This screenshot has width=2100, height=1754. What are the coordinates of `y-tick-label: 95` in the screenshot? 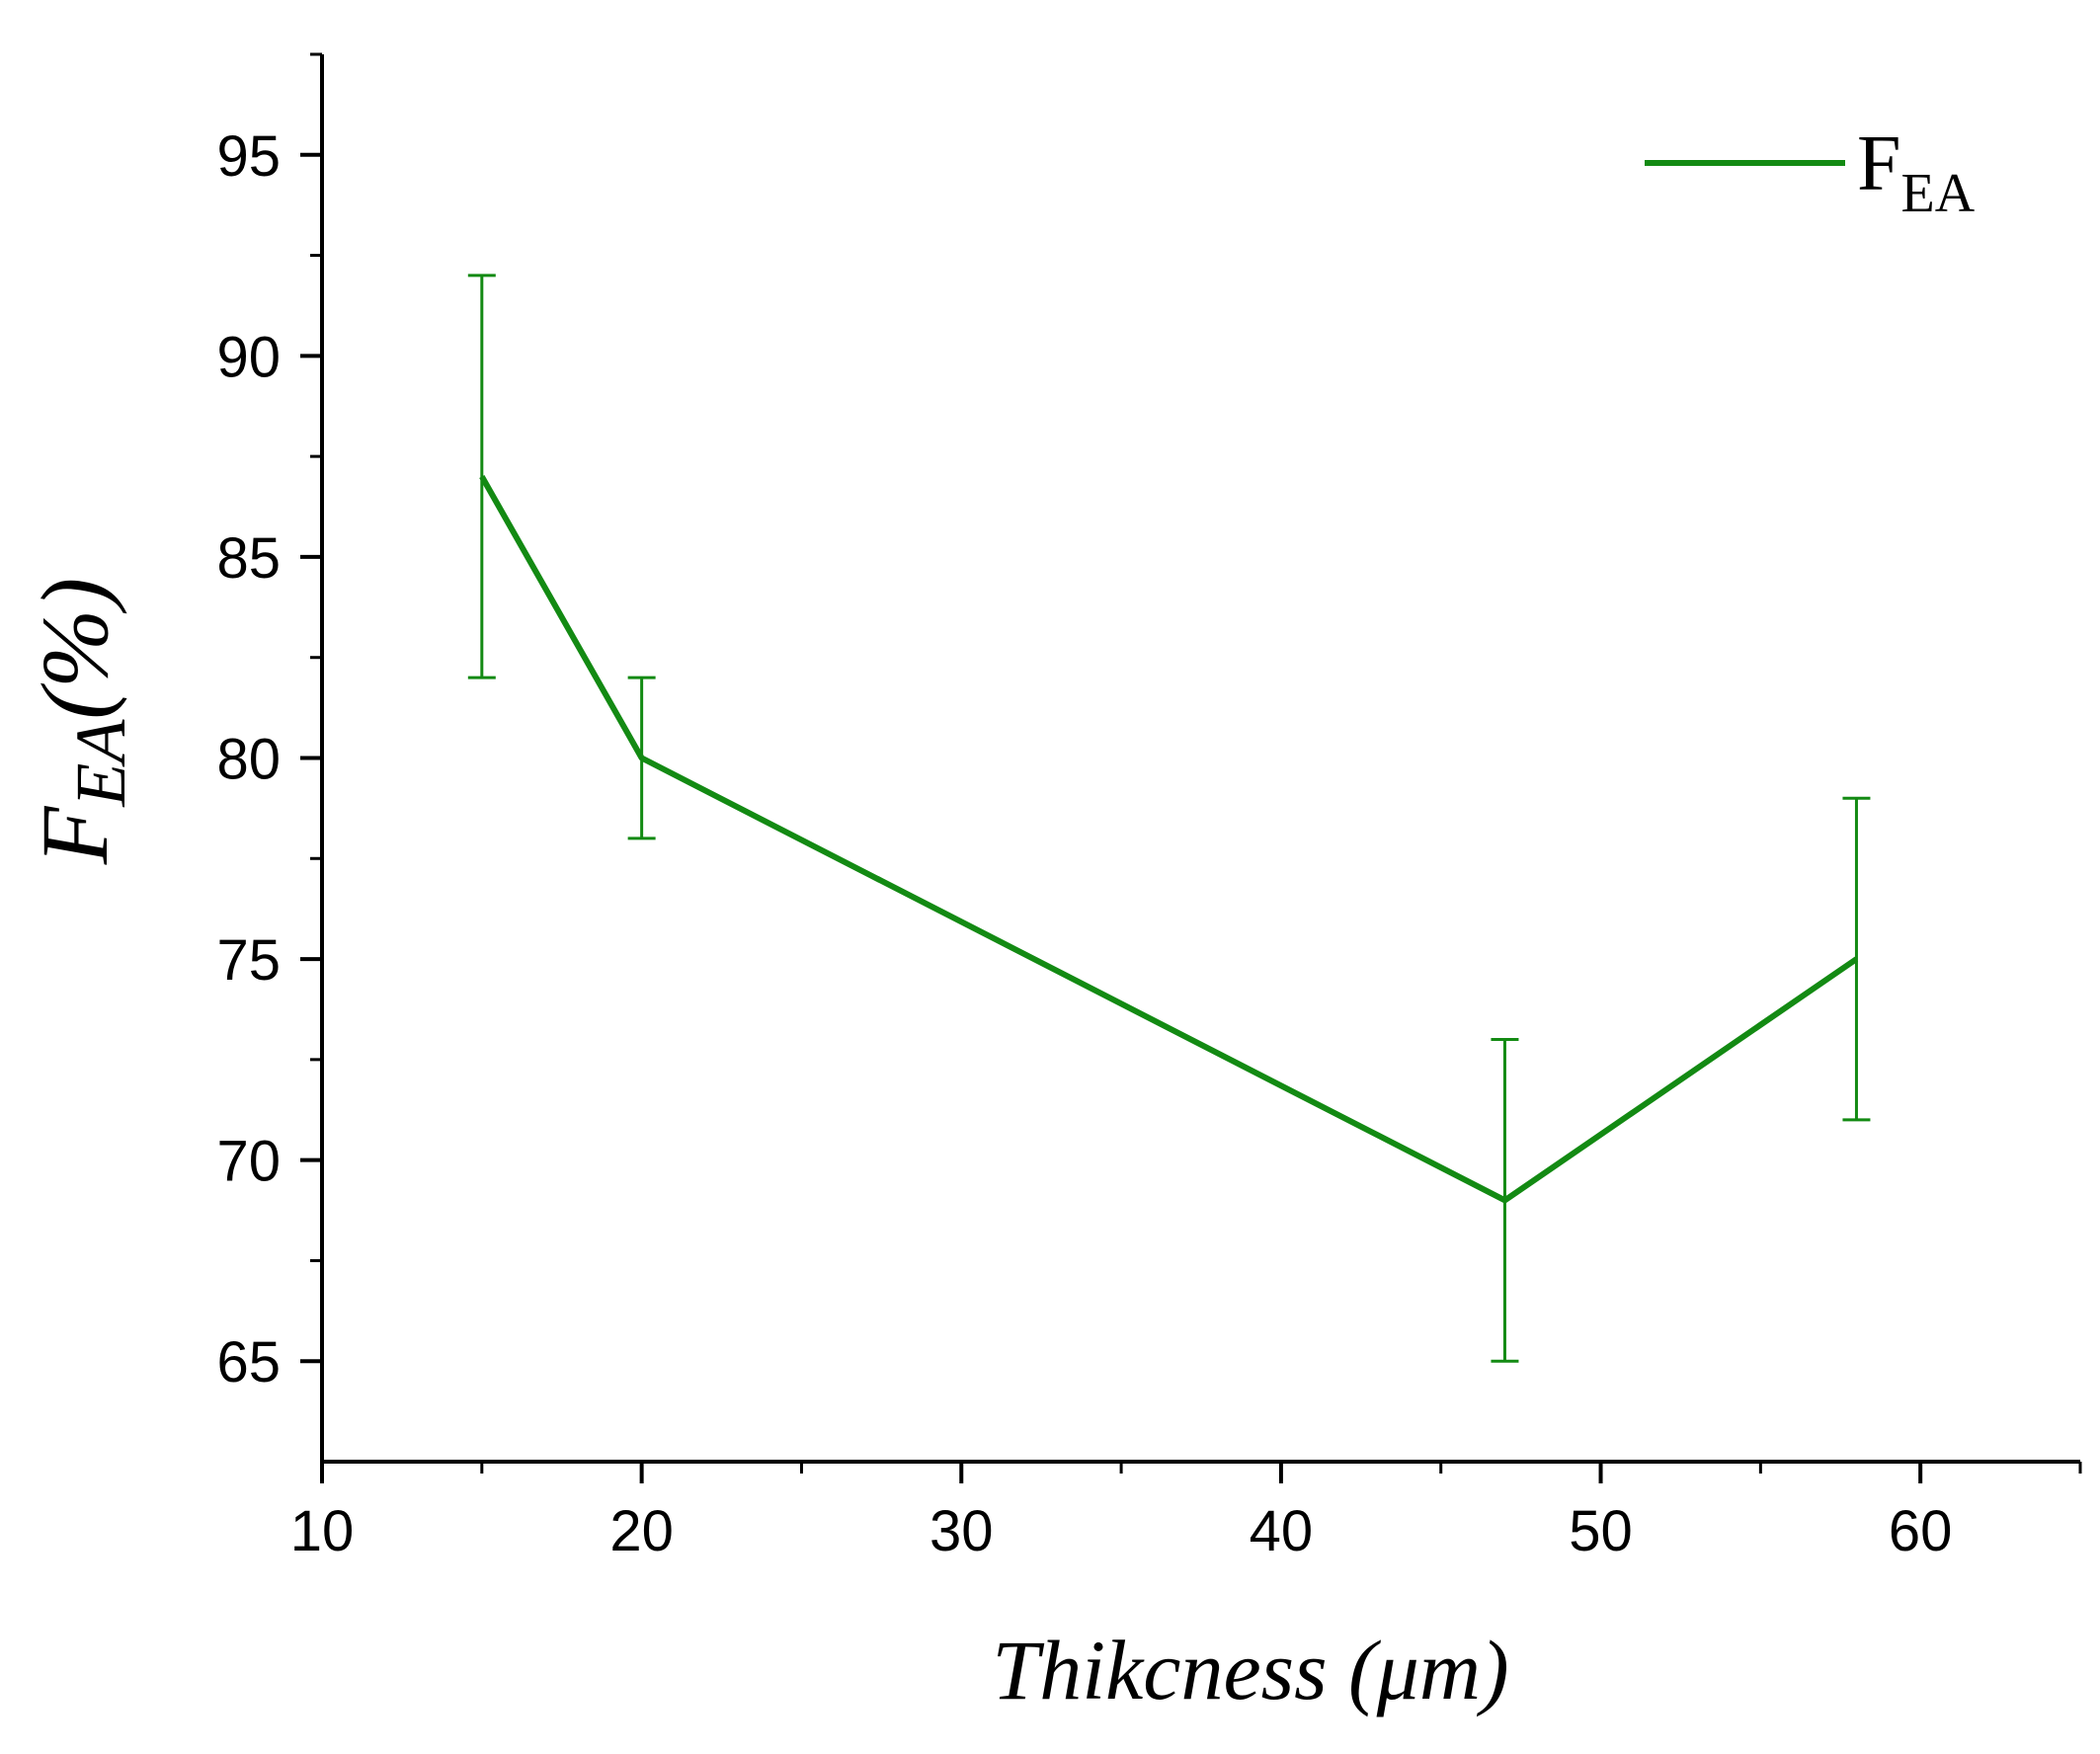 It's located at (248, 156).